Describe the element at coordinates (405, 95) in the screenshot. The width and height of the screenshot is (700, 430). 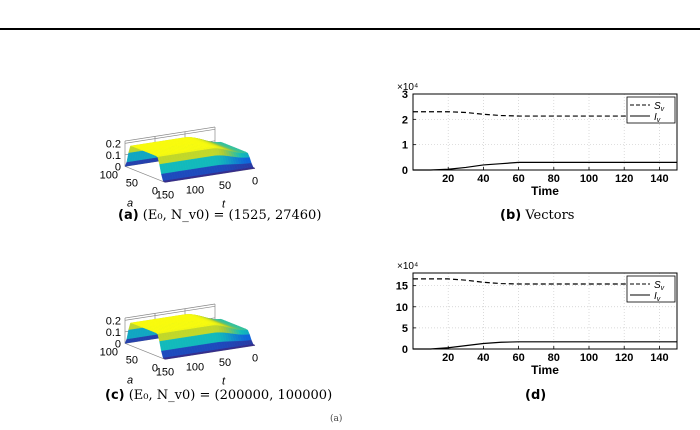
I see `y-tick-label: 3` at that location.